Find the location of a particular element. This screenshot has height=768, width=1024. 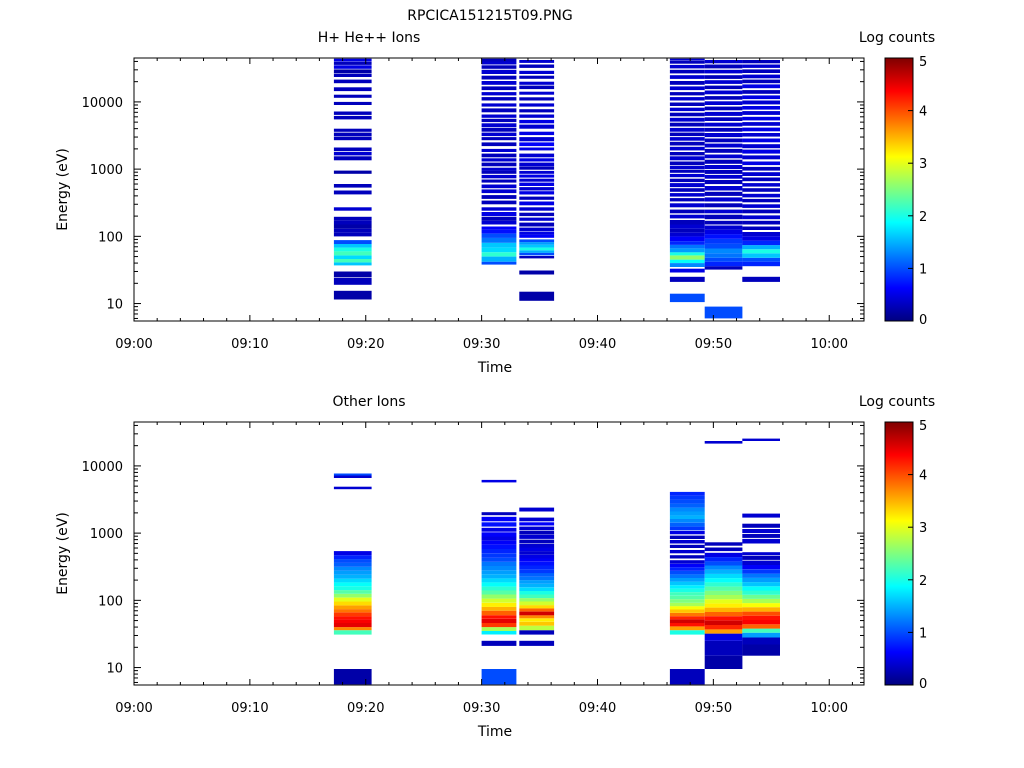

x-tick-label: 09:50 is located at coordinates (713, 344).